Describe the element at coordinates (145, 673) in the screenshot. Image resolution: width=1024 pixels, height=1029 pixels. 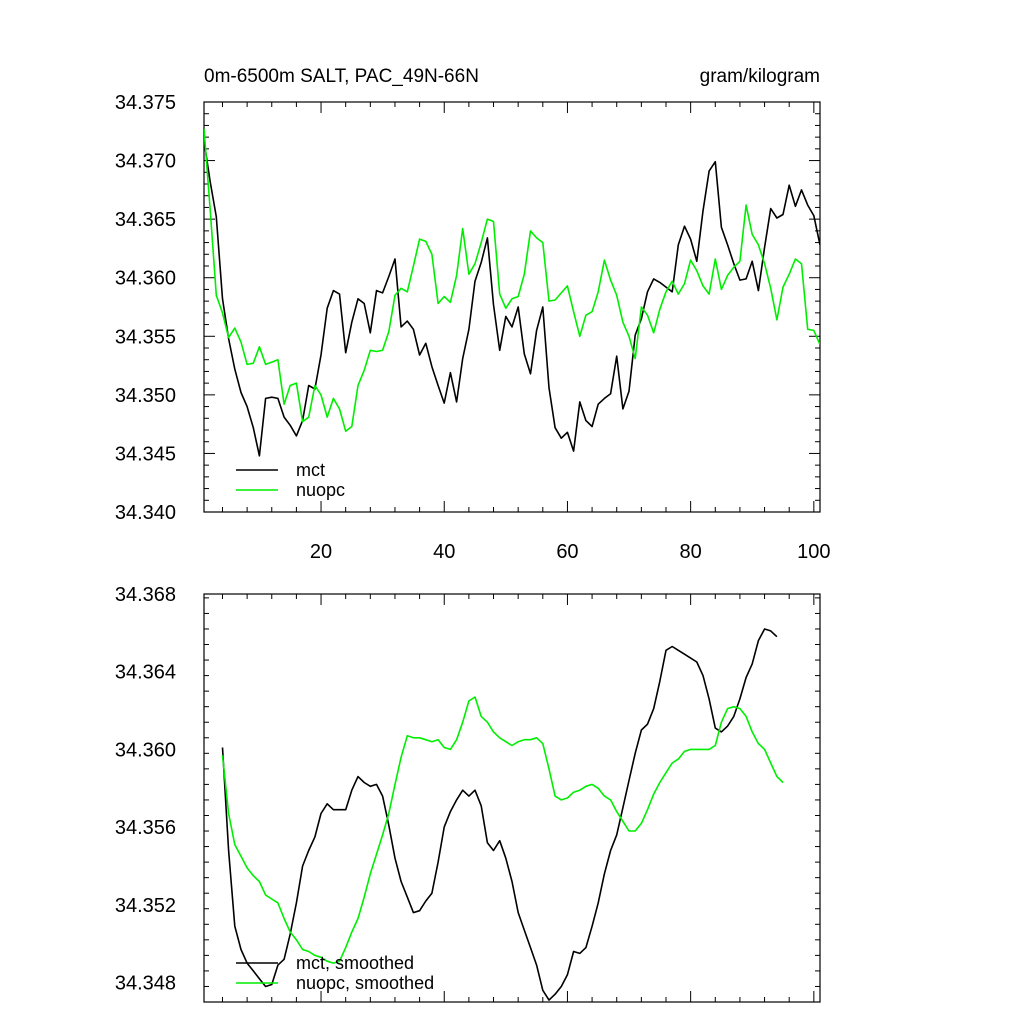
I see `y-tick-label: 34.364` at that location.